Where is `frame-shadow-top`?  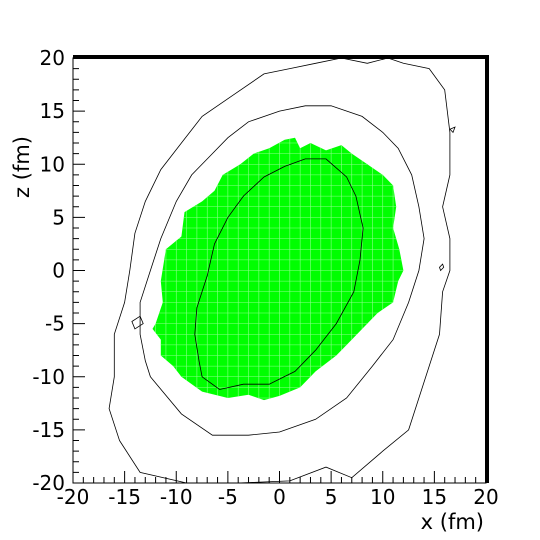
frame-shadow-top is located at coordinates (281, 57).